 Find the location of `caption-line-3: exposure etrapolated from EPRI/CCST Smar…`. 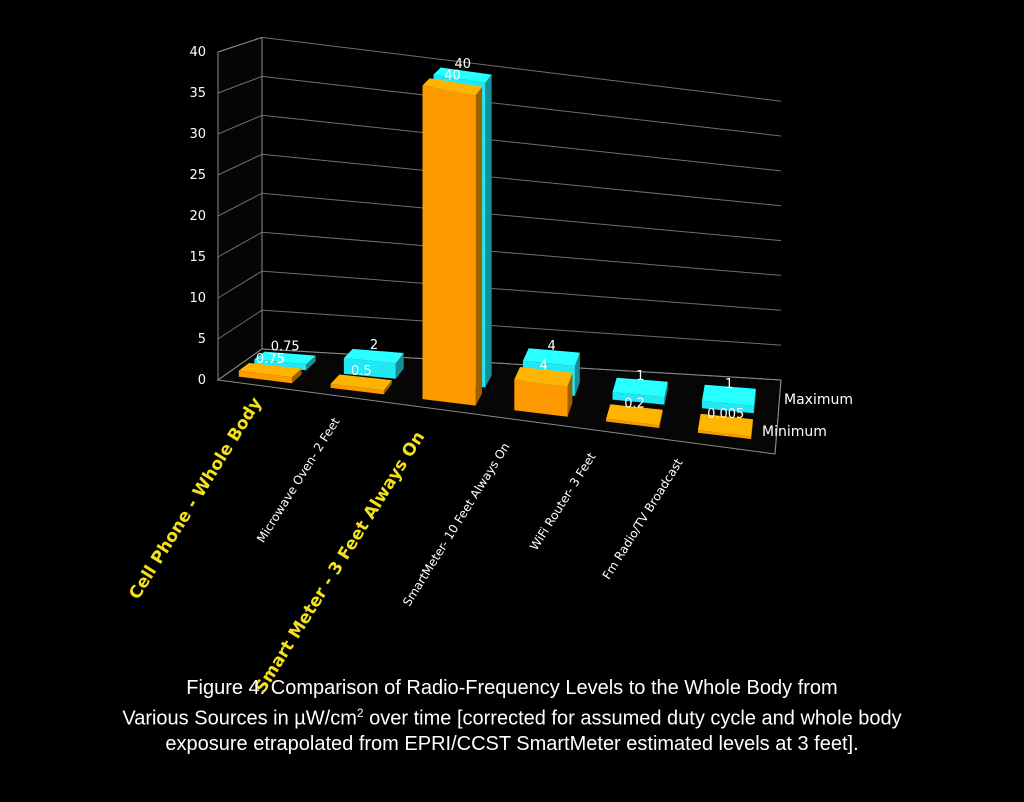

caption-line-3: exposure etrapolated from EPRI/CCST Smar… is located at coordinates (512, 743).